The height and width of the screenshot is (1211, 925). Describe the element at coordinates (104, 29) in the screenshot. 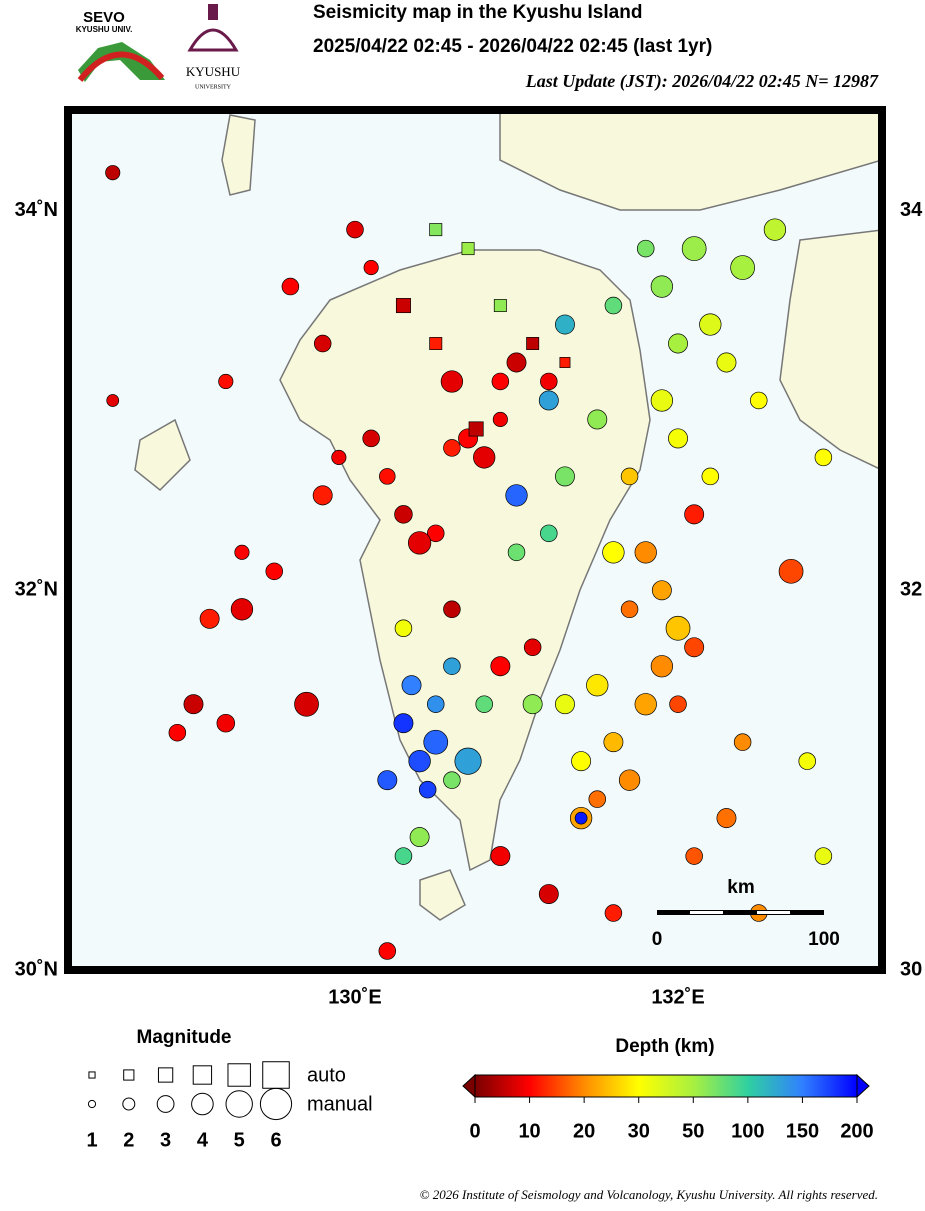

I see `logo-text: KYUSHU UNIV.` at that location.